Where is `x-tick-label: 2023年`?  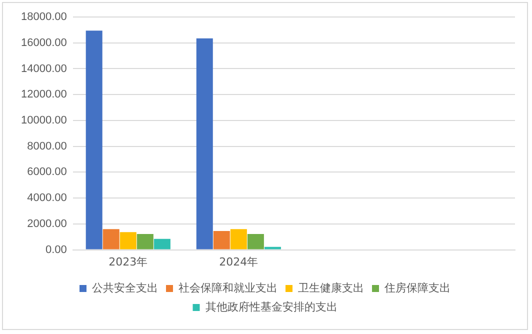 x-tick-label: 2023年 is located at coordinates (128, 261).